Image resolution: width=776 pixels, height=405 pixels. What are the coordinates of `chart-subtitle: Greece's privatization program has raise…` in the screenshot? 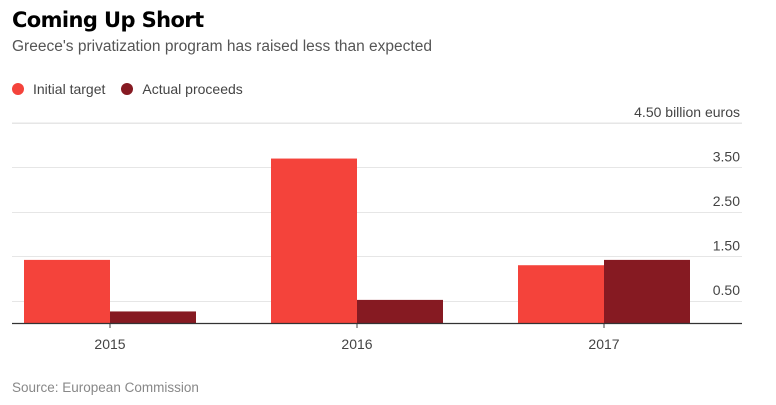 It's located at (222, 46).